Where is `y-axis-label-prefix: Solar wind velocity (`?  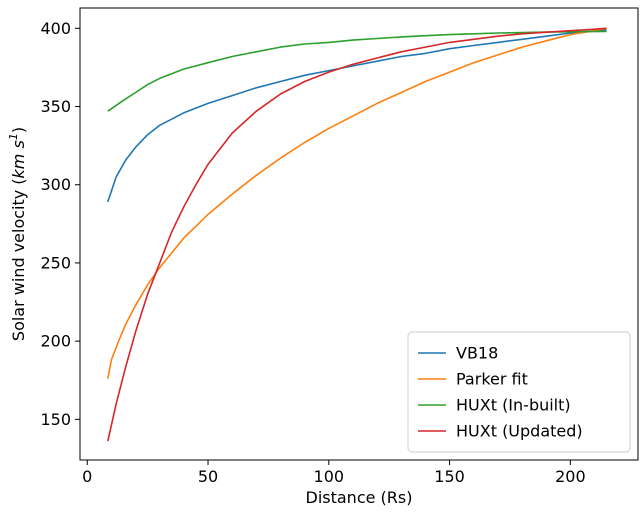
y-axis-label-prefix: Solar wind velocity ( is located at coordinates (18, 259).